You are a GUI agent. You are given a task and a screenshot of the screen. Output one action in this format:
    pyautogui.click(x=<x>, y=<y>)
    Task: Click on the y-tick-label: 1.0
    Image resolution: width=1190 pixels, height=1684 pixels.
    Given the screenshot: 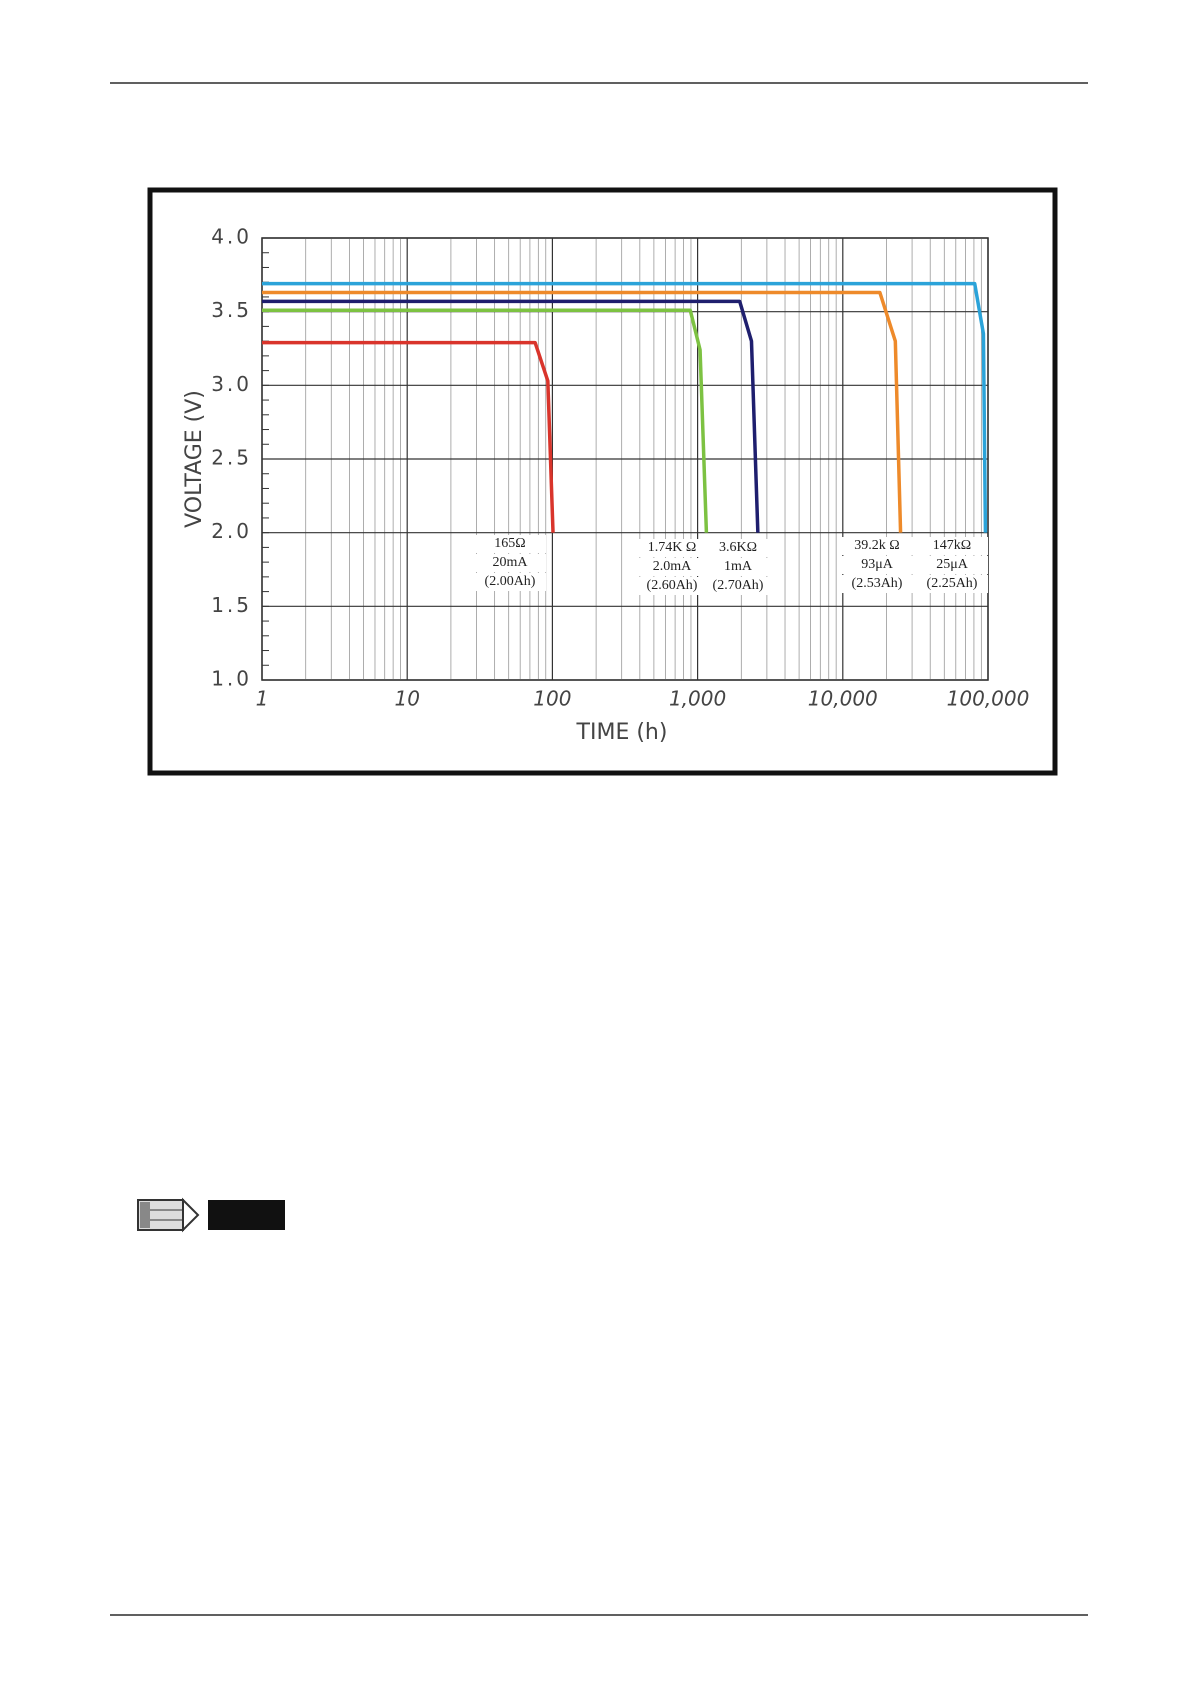 What is the action you would take?
    pyautogui.click(x=231, y=679)
    